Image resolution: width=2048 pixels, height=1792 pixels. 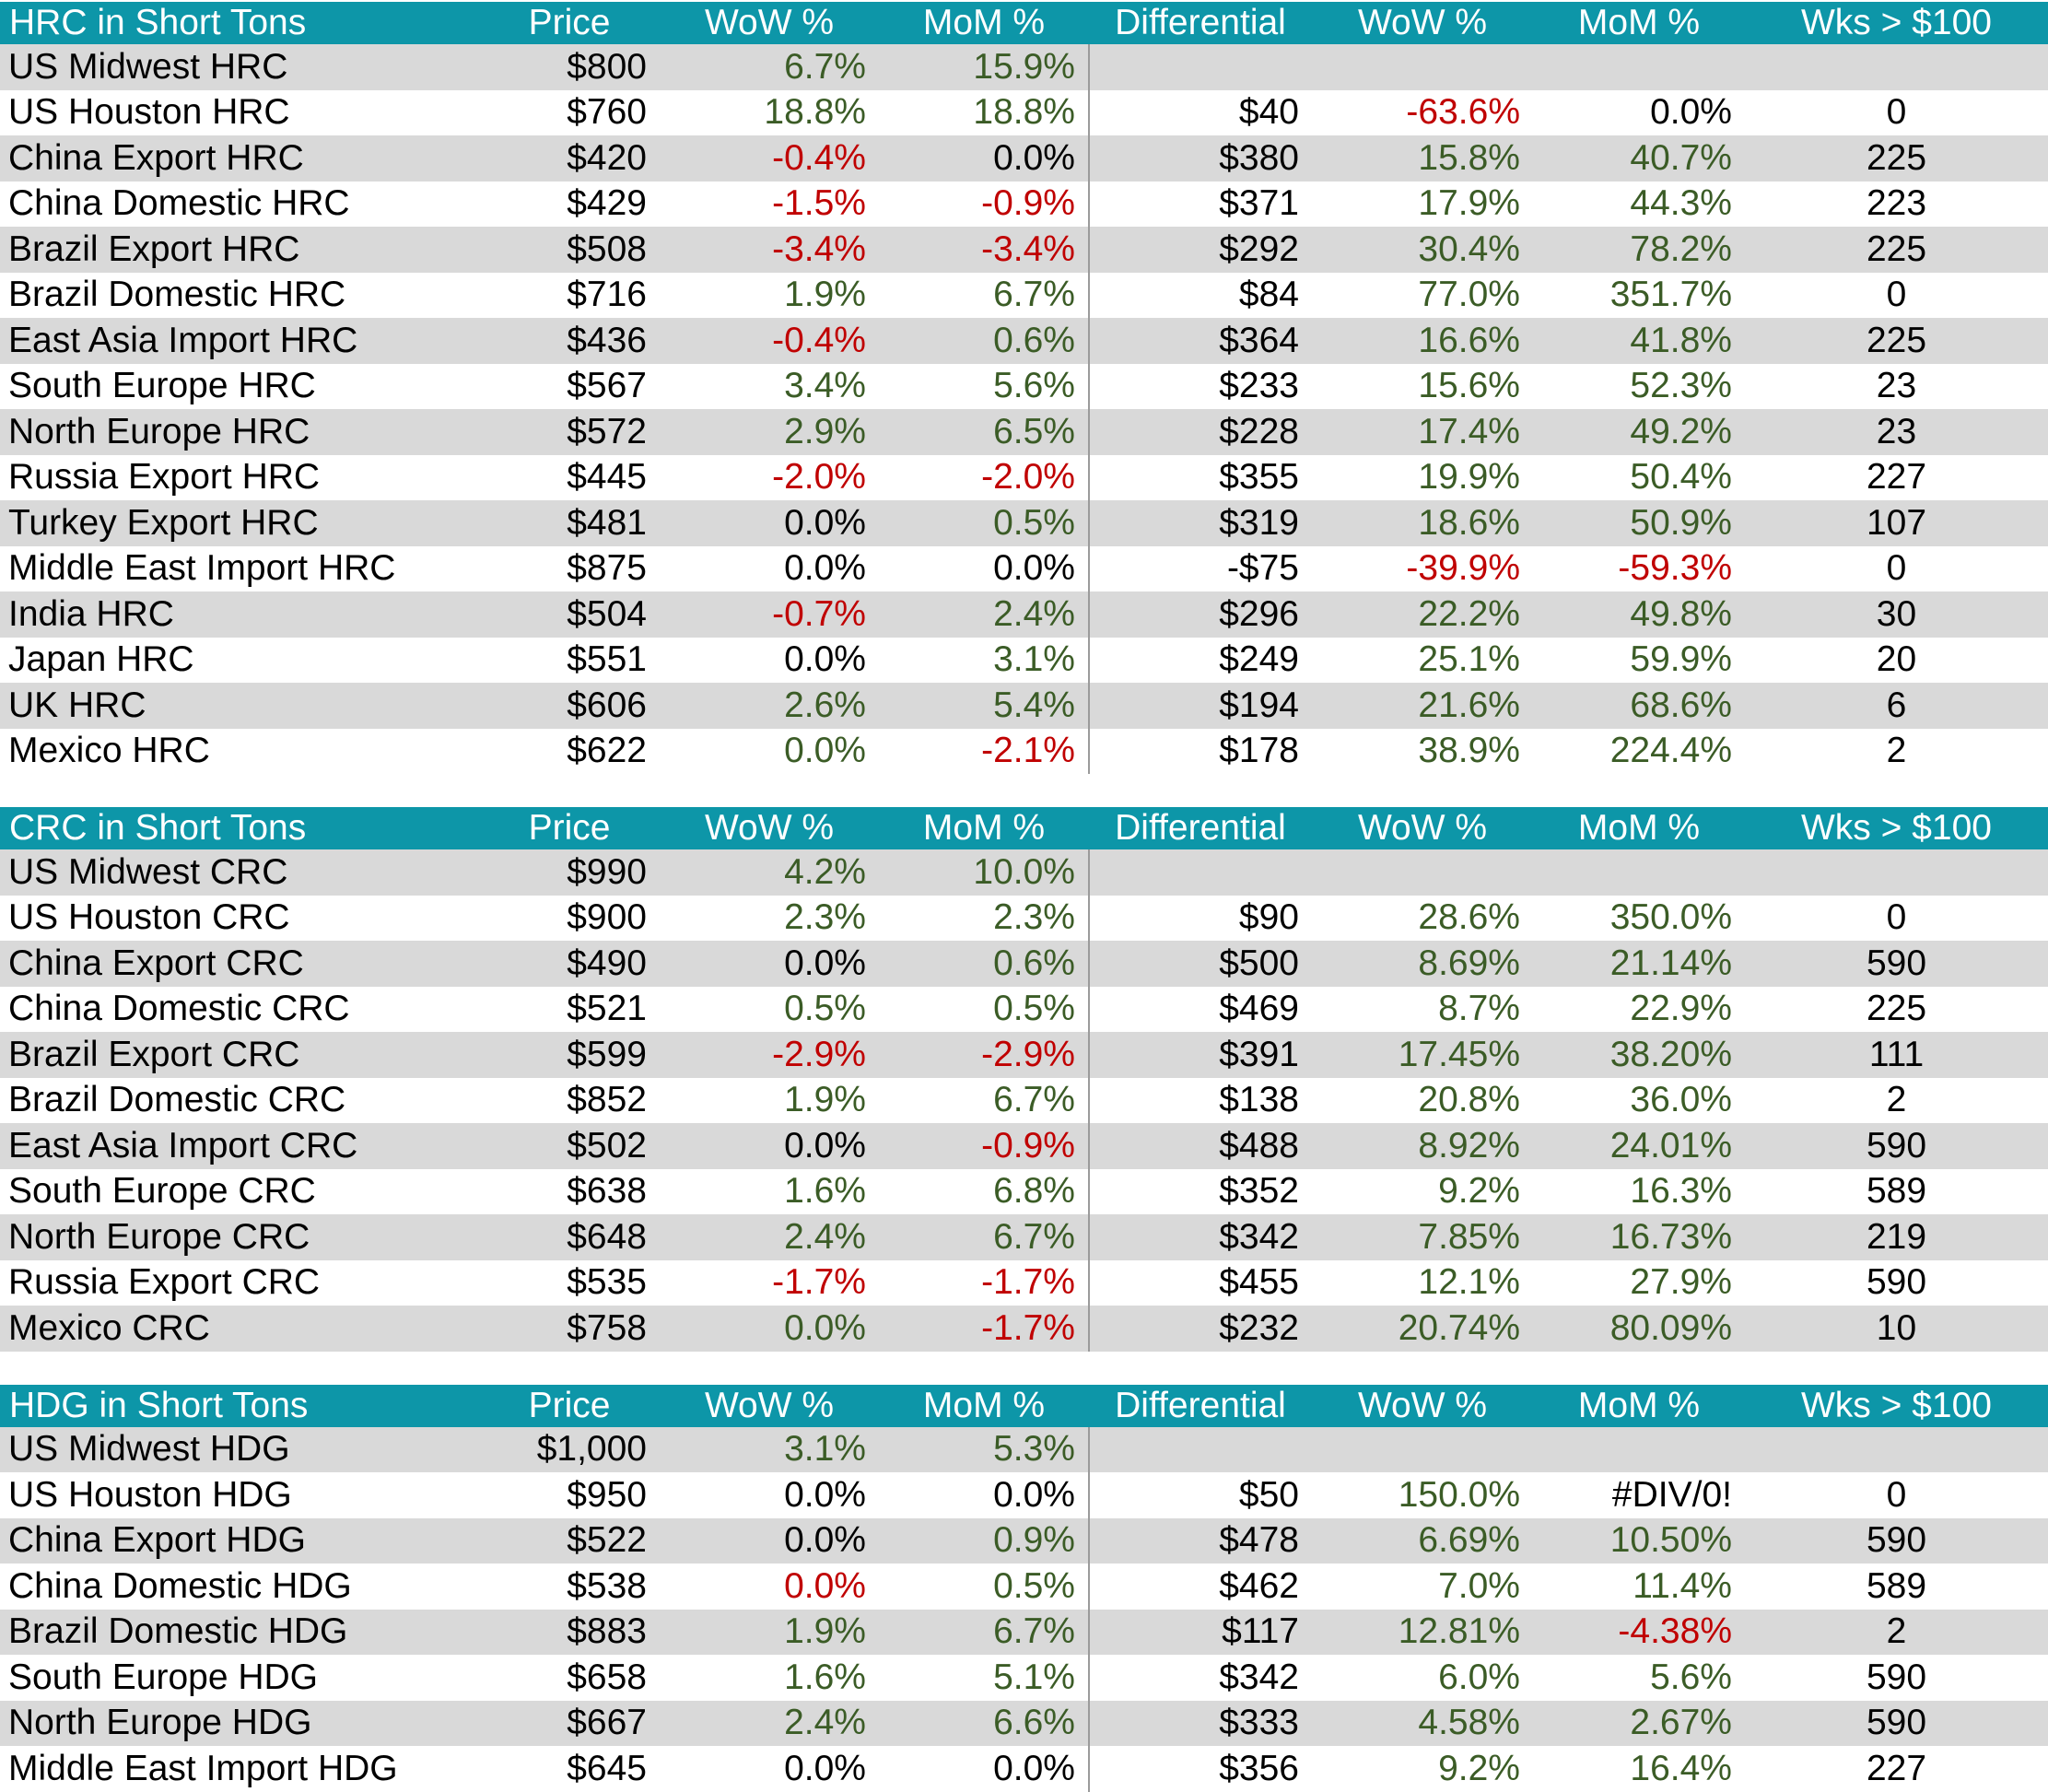 What do you see at coordinates (1681, 1100) in the screenshot?
I see `diff-mom-pct-cell: 36.0%` at bounding box center [1681, 1100].